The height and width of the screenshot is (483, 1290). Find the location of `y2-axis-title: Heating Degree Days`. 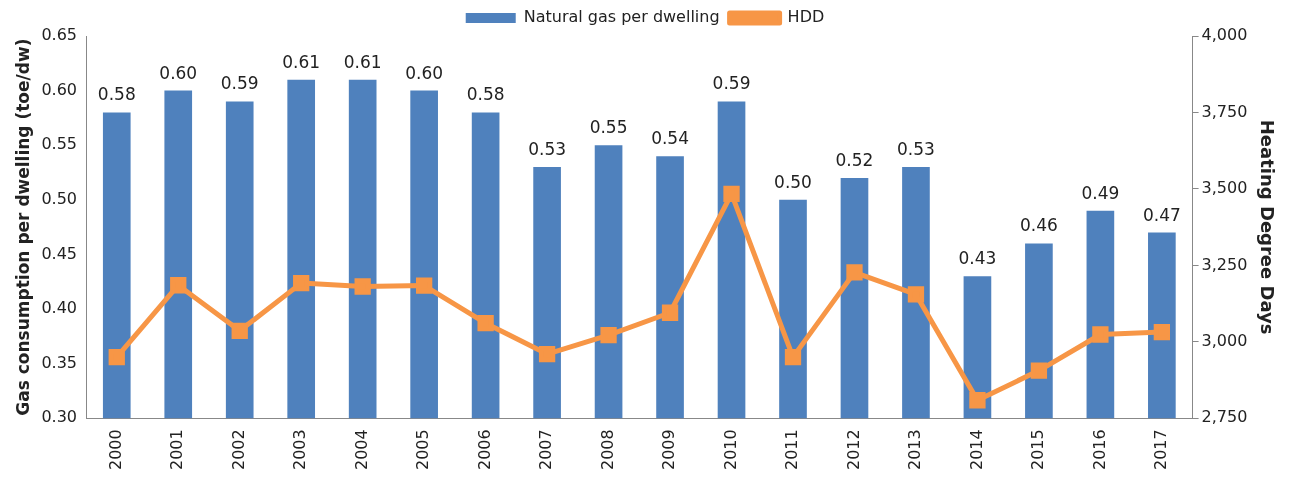

y2-axis-title: Heating Degree Days is located at coordinates (1267, 227).